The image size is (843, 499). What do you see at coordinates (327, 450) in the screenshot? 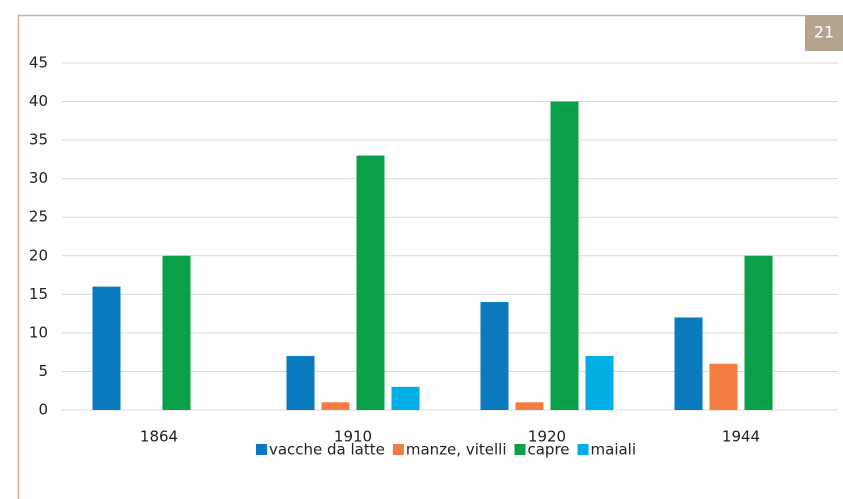
I see `legend-label: vacche da latte` at bounding box center [327, 450].